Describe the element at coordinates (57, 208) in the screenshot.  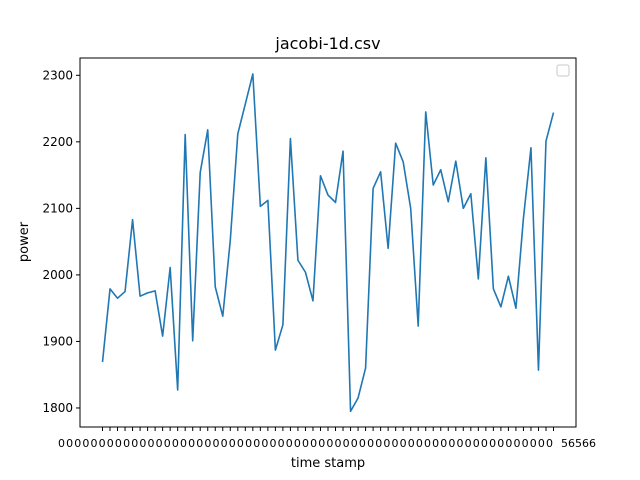
I see `y-tick-label: 2100` at that location.